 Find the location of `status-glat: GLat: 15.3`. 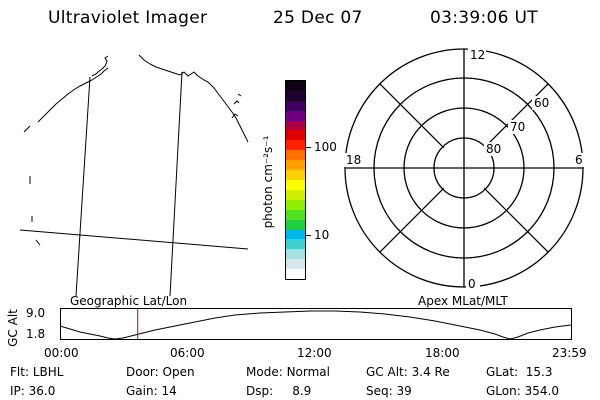

status-glat: GLat: 15.3 is located at coordinates (519, 372).